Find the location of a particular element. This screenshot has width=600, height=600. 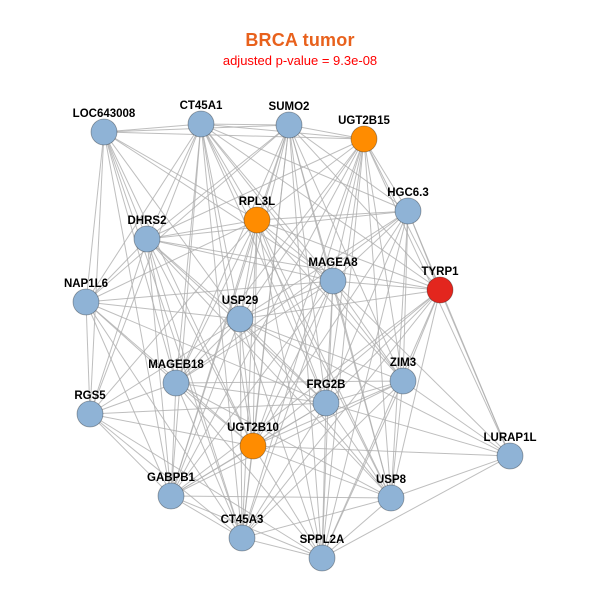

edge-RPL3L-SPPL2A is located at coordinates (289, 389).